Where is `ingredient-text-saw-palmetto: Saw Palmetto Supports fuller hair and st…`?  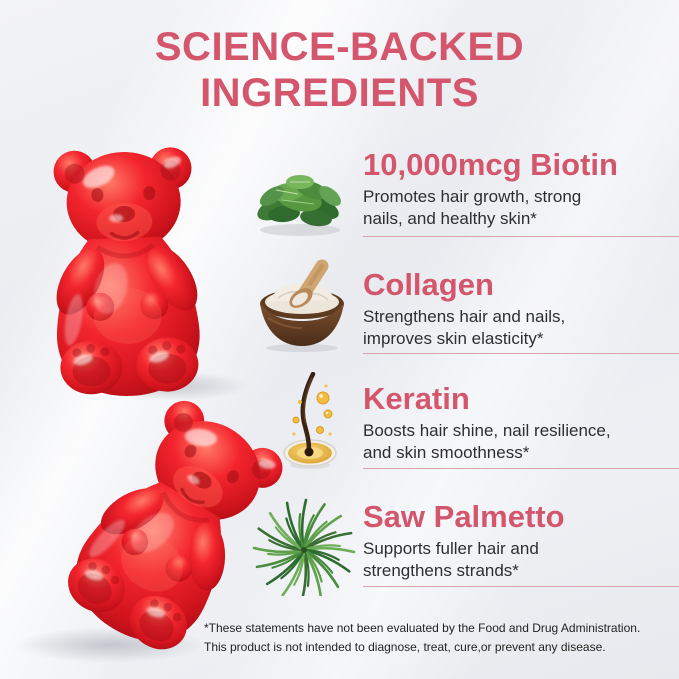 ingredient-text-saw-palmetto: Saw Palmetto Supports fuller hair and st… is located at coordinates (521, 541).